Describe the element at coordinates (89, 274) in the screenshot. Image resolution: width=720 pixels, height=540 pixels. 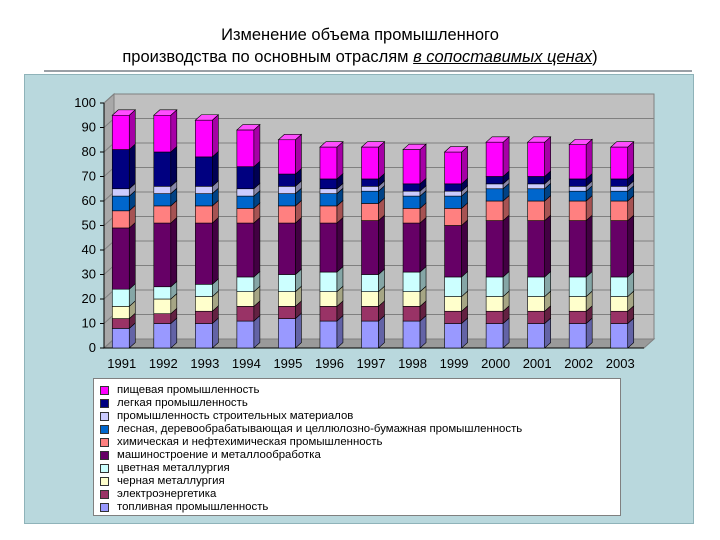
I see `y-tick-label: 30` at that location.